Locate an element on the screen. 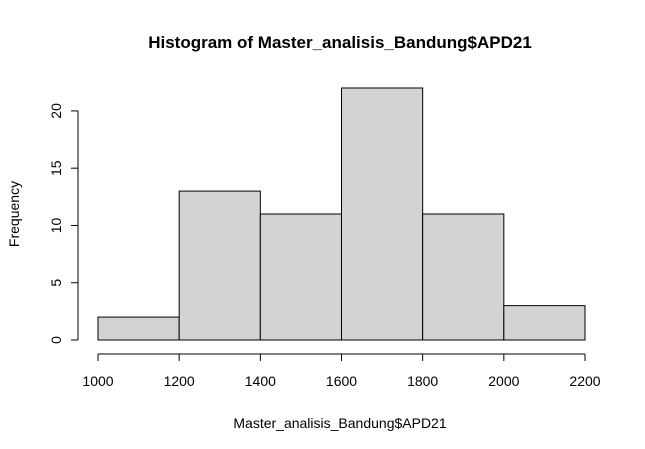 Image resolution: width=645 pixels, height=449 pixels. x-axis: 1000 1200 1400 1600 1800 2000 2200 is located at coordinates (341, 371).